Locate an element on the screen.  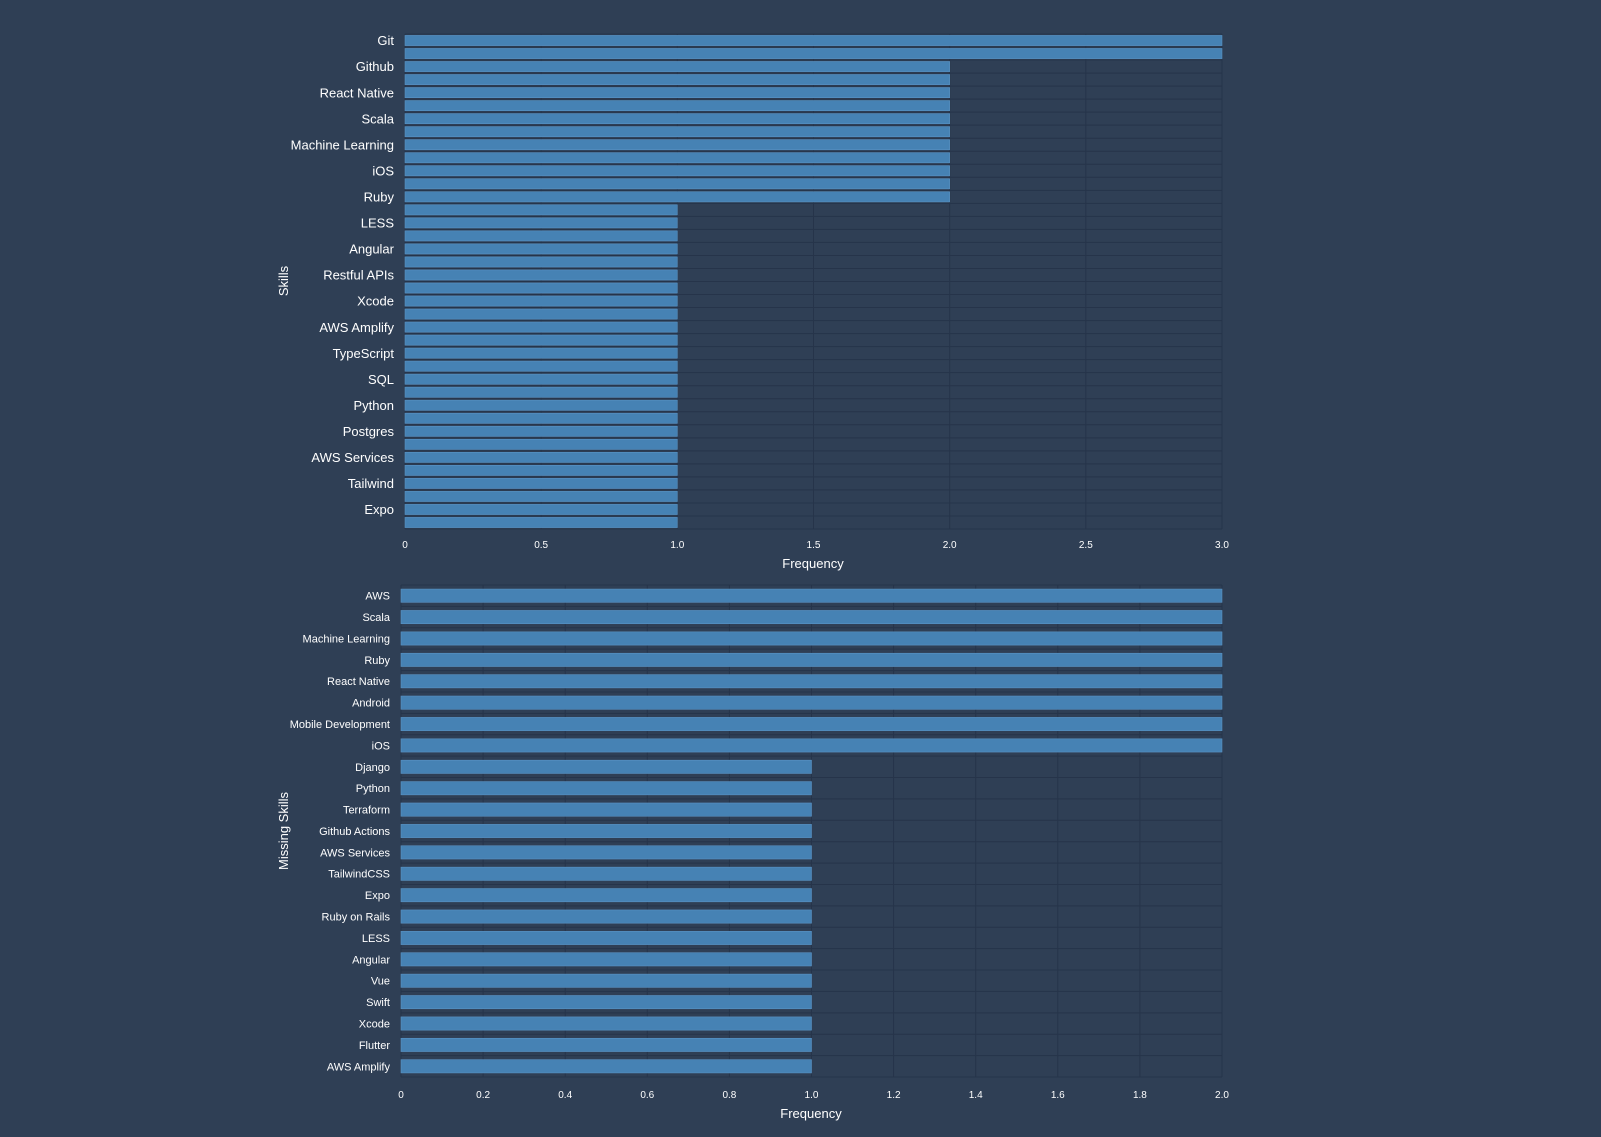
missing-skills-bar-machine-learning is located at coordinates (811, 638).